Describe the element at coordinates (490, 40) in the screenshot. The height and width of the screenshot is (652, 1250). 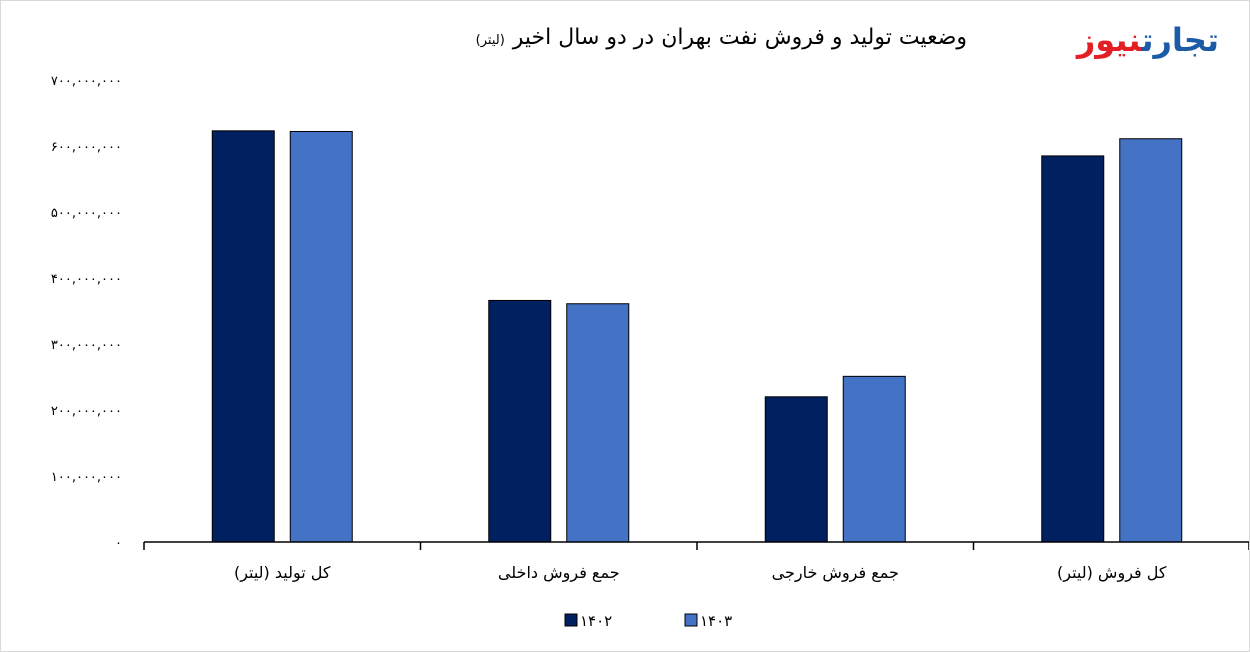
I see `chart-title-unit: (لیتر)` at that location.